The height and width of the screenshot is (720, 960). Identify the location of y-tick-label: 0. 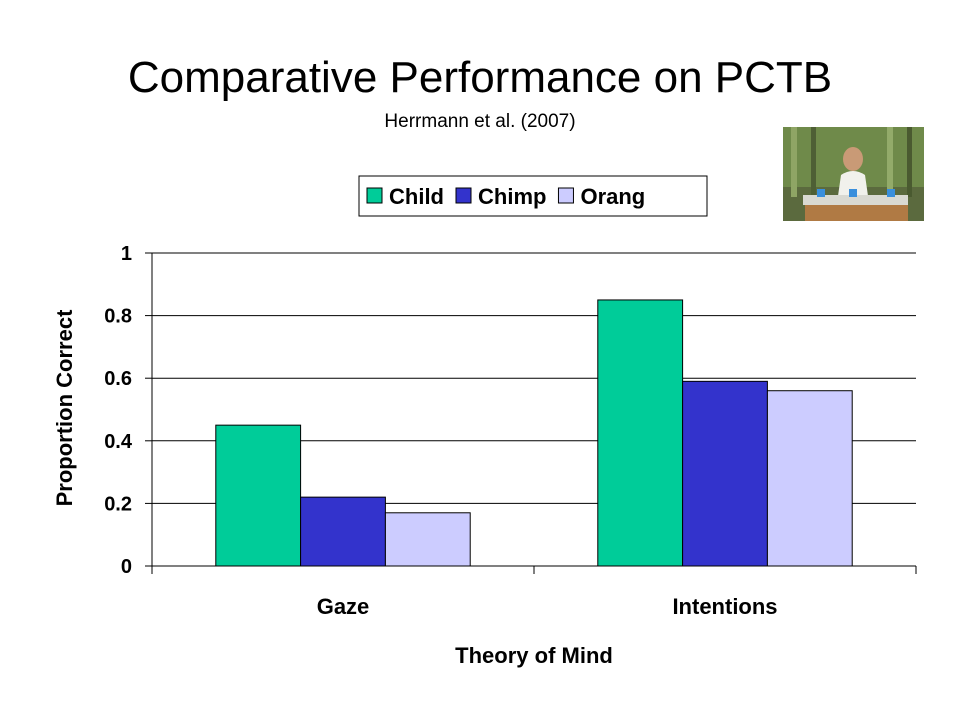
(126, 567).